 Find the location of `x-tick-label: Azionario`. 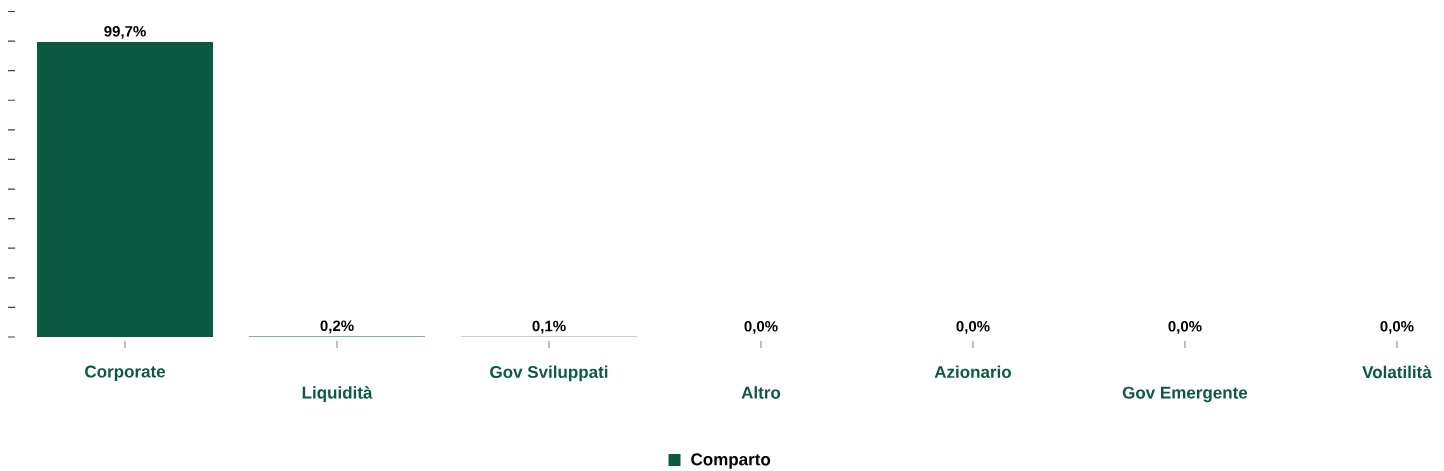

x-tick-label: Azionario is located at coordinates (973, 372).